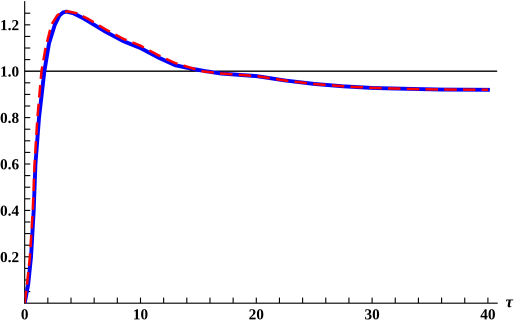 The height and width of the screenshot is (326, 525). I want to click on y-tick-label: 1.2, so click(9, 25).